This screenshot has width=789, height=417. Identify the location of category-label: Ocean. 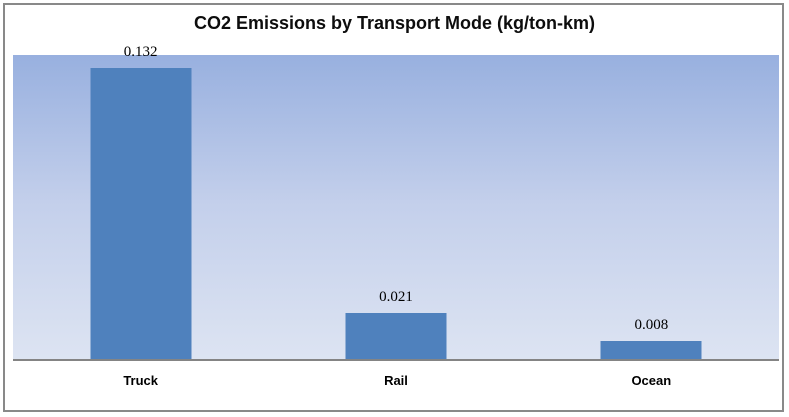
(651, 380).